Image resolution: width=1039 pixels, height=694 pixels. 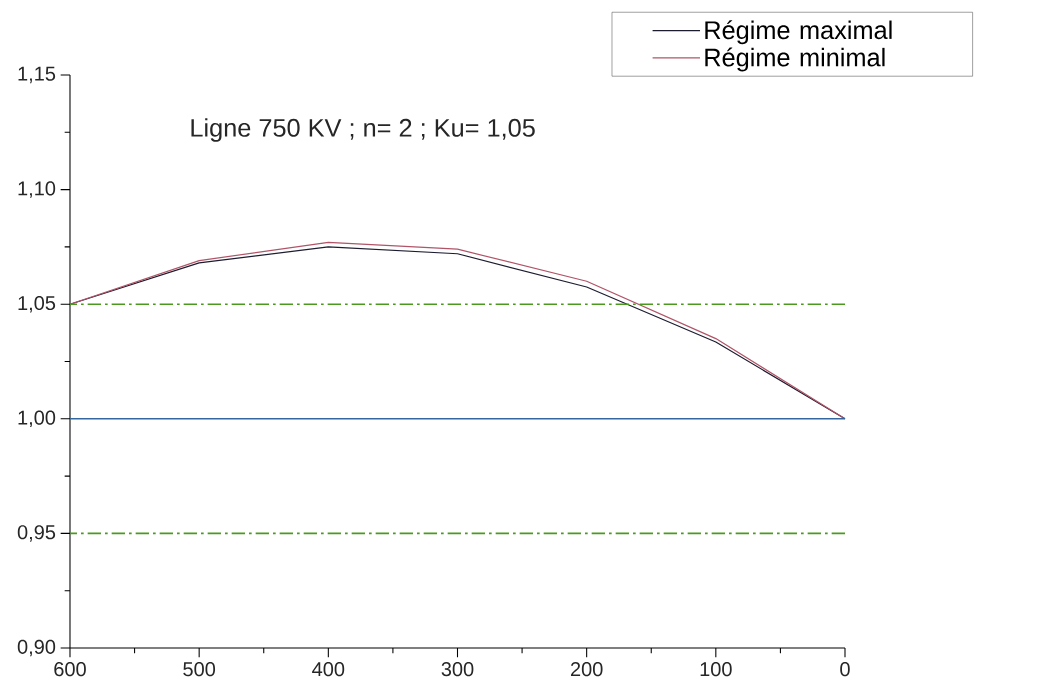 What do you see at coordinates (37, 419) in the screenshot?
I see `y-tick-label: 1,00` at bounding box center [37, 419].